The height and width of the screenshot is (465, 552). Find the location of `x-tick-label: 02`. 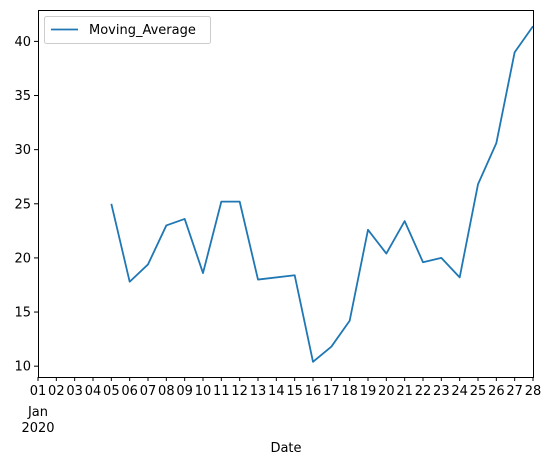

x-tick-label: 02 is located at coordinates (56, 391).